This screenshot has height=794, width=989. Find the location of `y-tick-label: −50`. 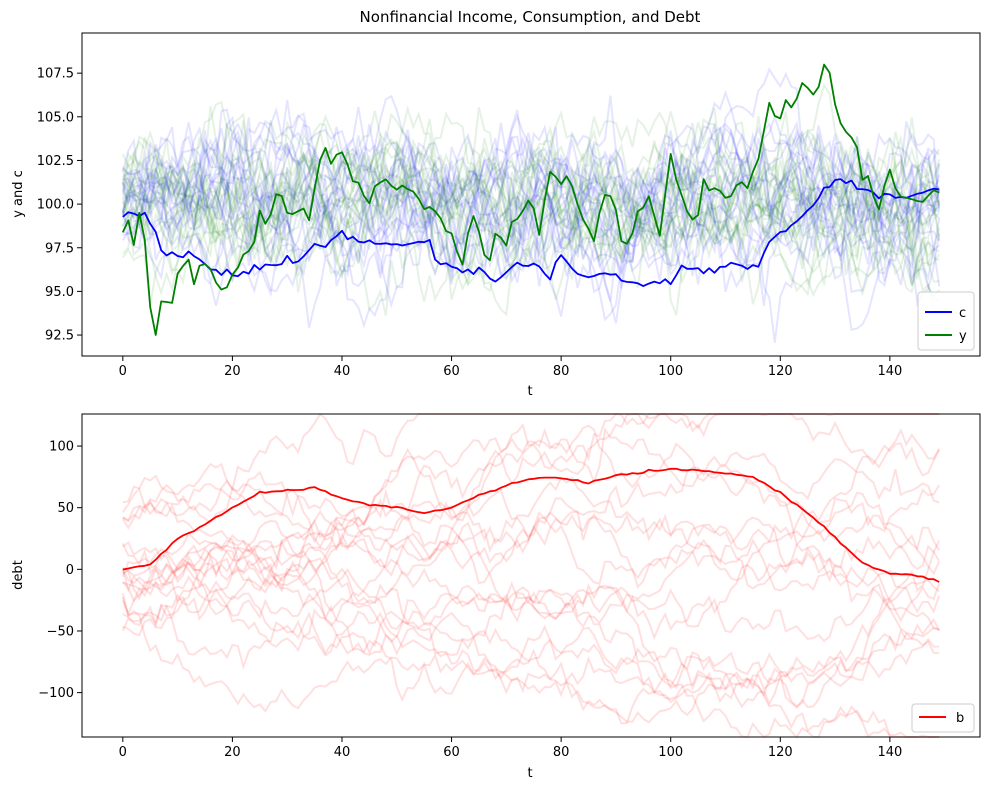

y-tick-label: −50 is located at coordinates (60, 631).